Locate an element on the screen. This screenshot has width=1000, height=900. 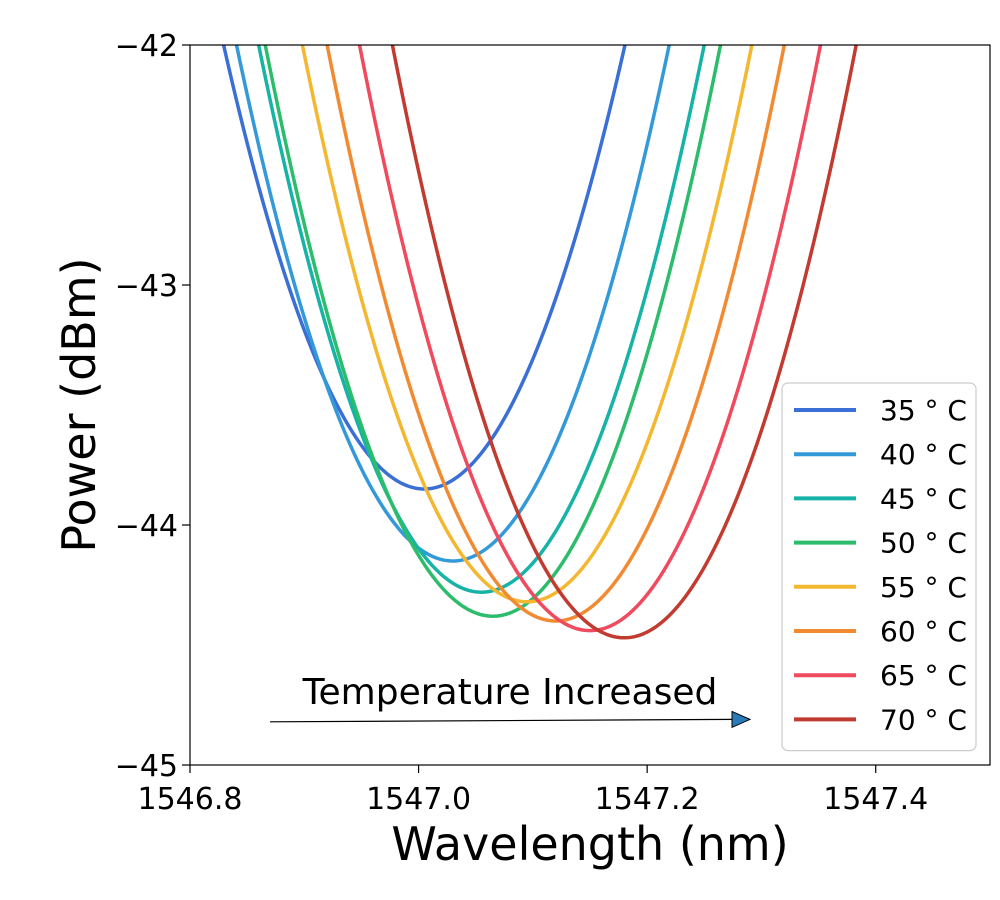
y-tick-label-0: −45 is located at coordinates (146, 766).